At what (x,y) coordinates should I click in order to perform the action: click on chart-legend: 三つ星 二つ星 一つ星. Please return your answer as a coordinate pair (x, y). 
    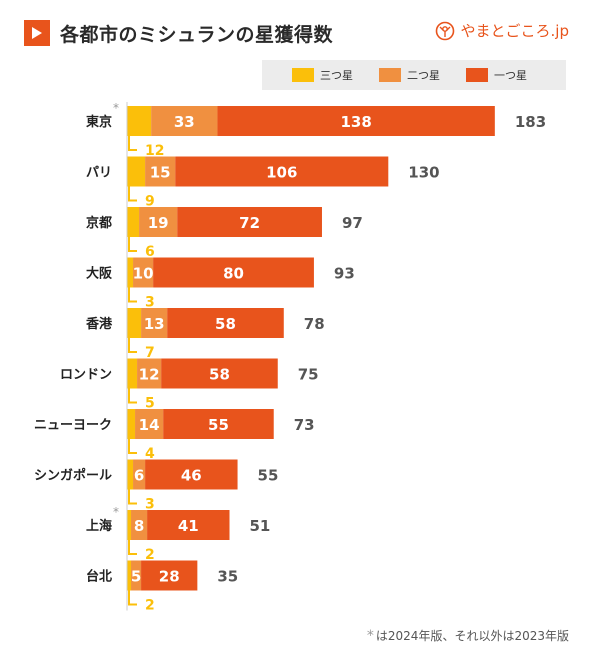
    Looking at the image, I should click on (414, 75).